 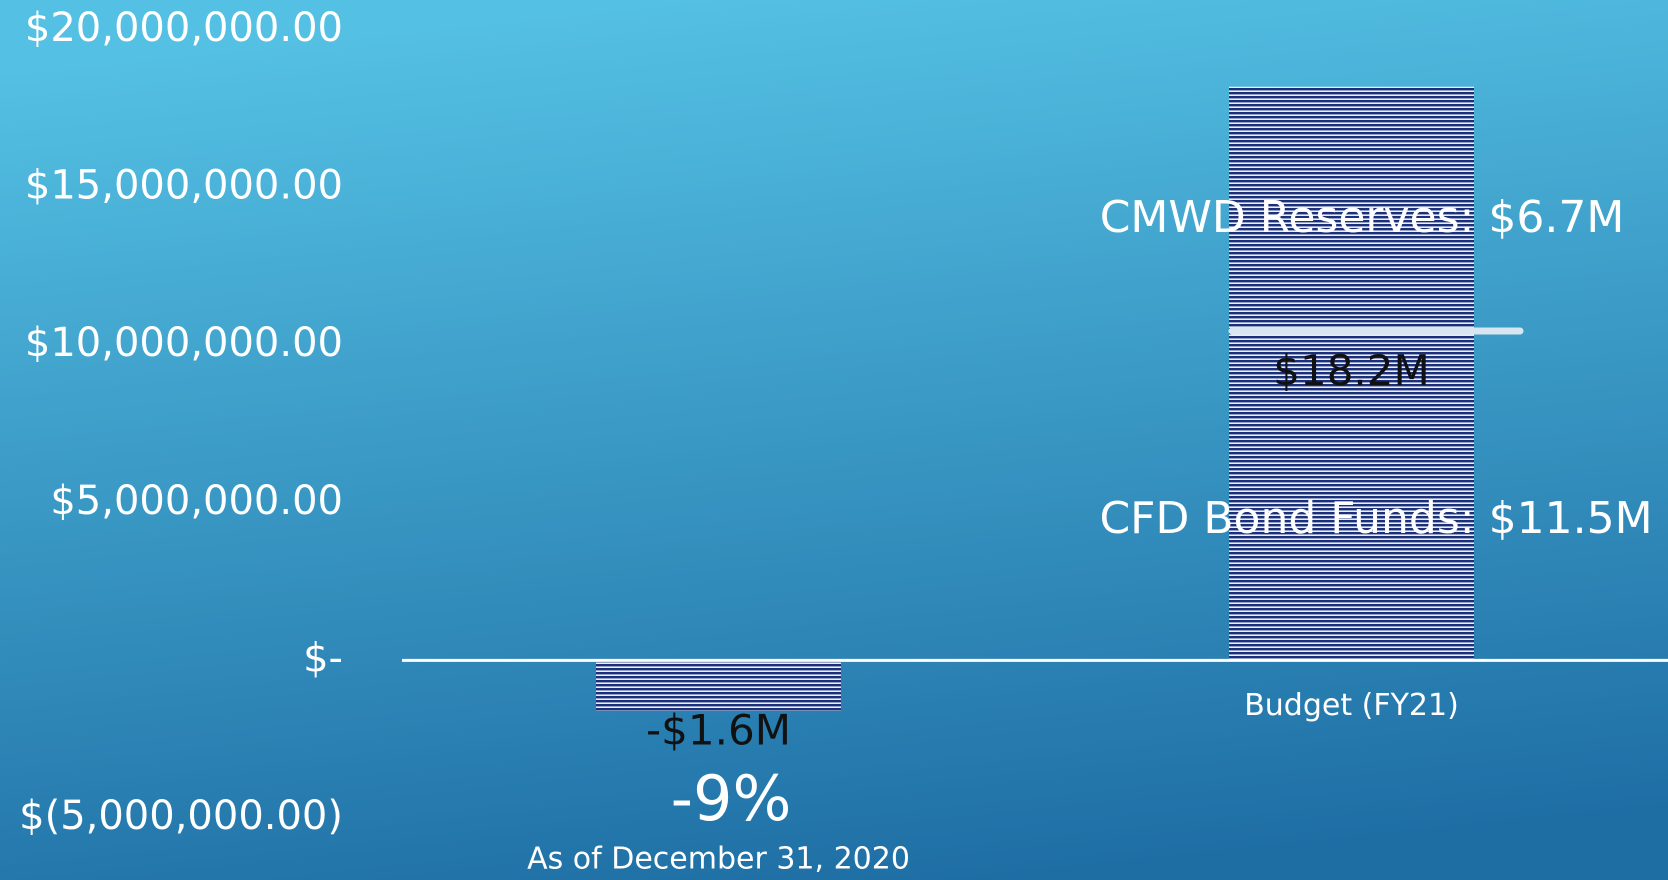 What do you see at coordinates (718, 729) in the screenshot?
I see `data-label: -$1.6M` at bounding box center [718, 729].